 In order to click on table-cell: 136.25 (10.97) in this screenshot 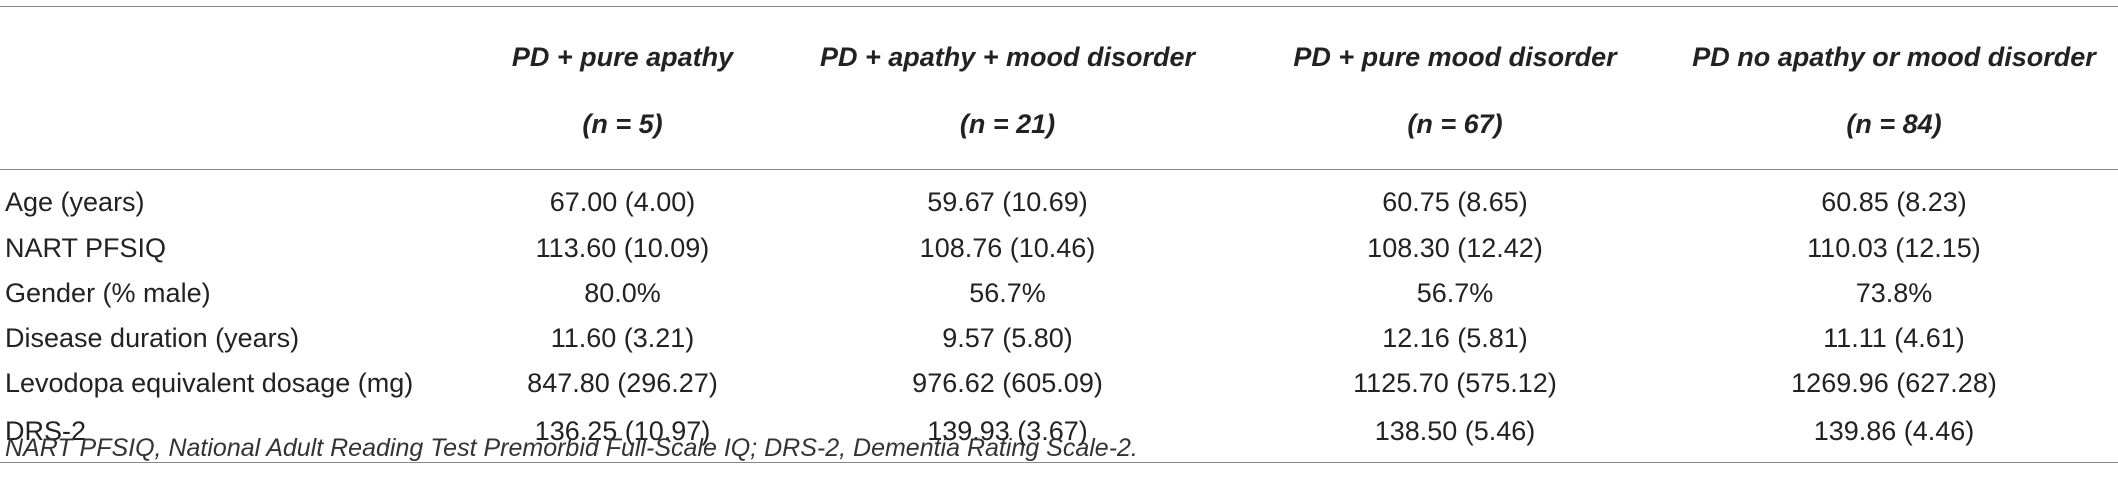, I will do `click(622, 434)`.